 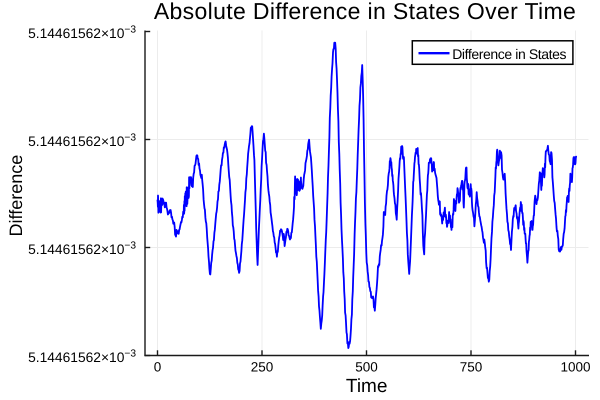 I want to click on svg-text: Difference in States, so click(x=509, y=54).